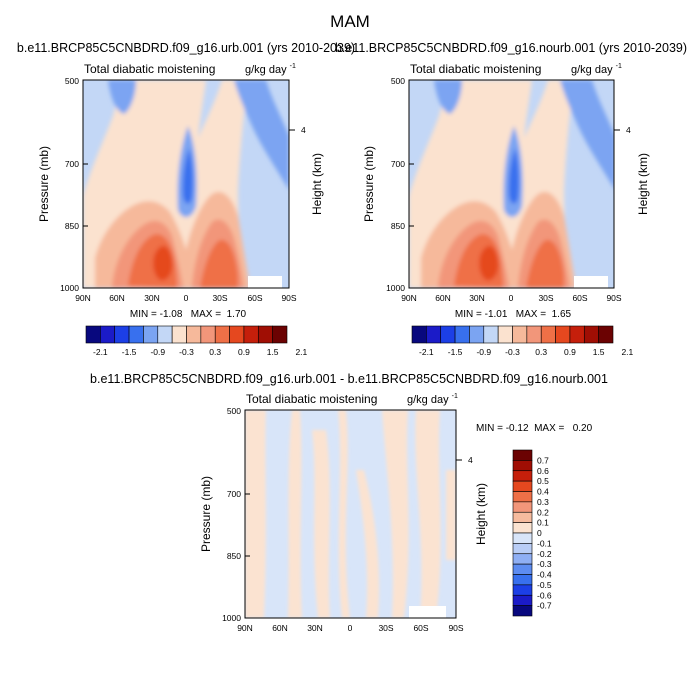 The height and width of the screenshot is (700, 700). I want to click on panel-diff-xticks: 90N 60N 30N 0 30S 60S 90S, so click(350, 628).